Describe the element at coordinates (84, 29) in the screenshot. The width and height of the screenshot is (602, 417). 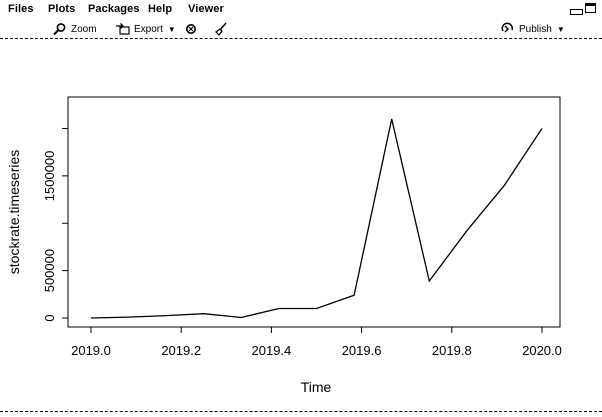
I see `zoom-label: Zoom` at that location.